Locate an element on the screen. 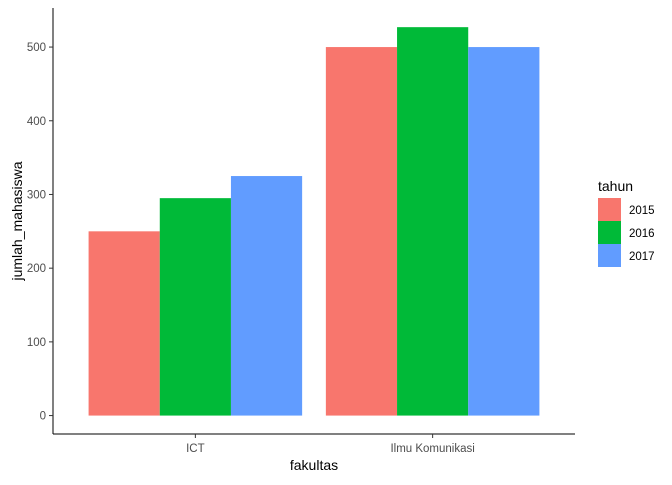 The width and height of the screenshot is (672, 485). x-axis-ticks: ICT Ilmu Komunikasi is located at coordinates (330, 444).